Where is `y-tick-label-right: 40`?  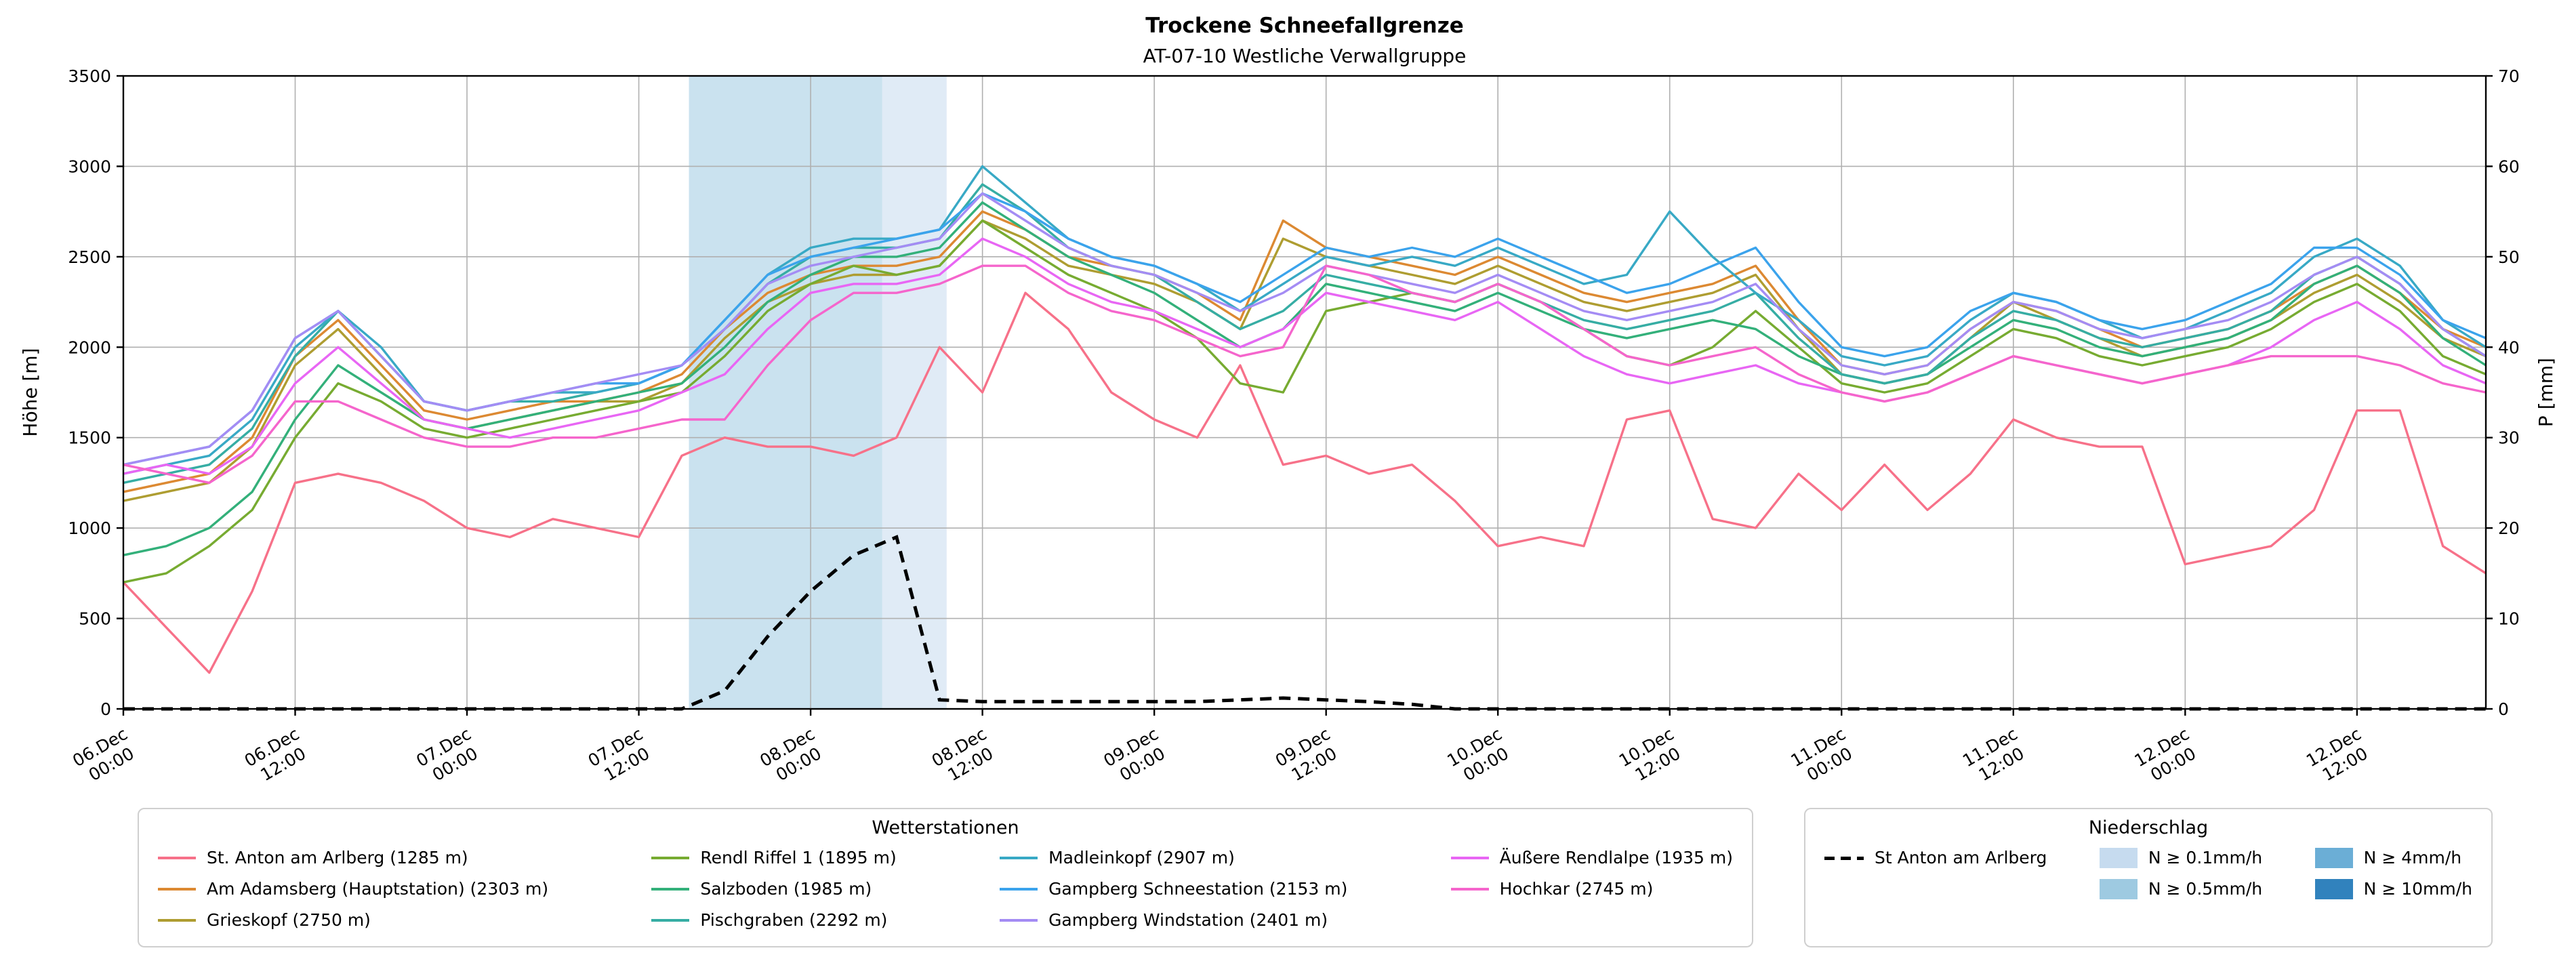 y-tick-label-right: 40 is located at coordinates (2509, 347).